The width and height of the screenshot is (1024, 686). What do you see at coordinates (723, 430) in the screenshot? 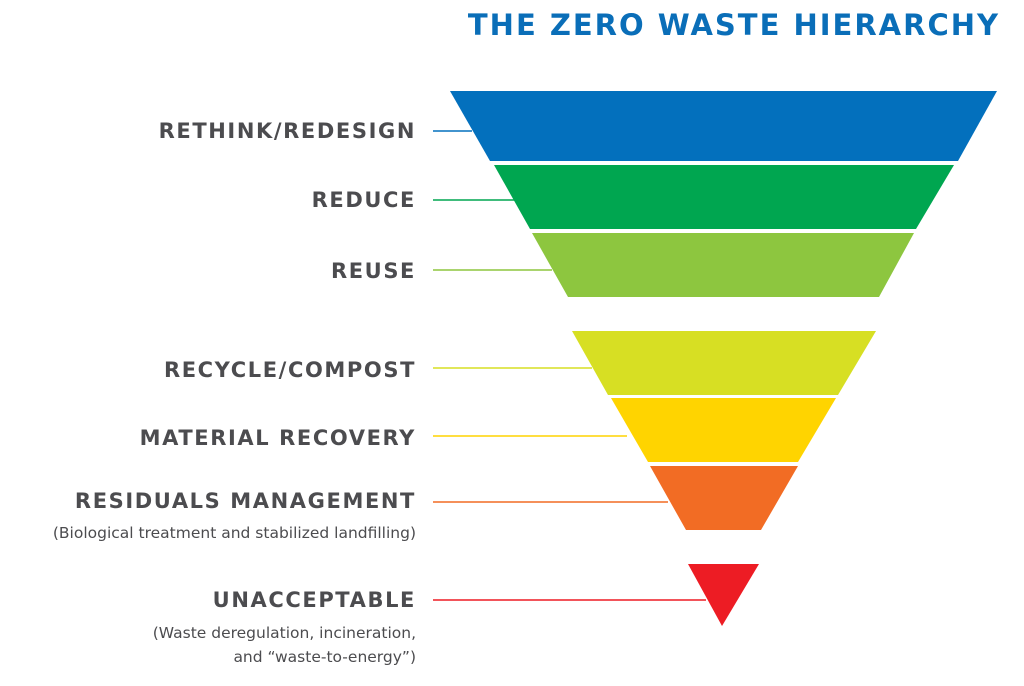
I see `tier-material-recovery` at bounding box center [723, 430].